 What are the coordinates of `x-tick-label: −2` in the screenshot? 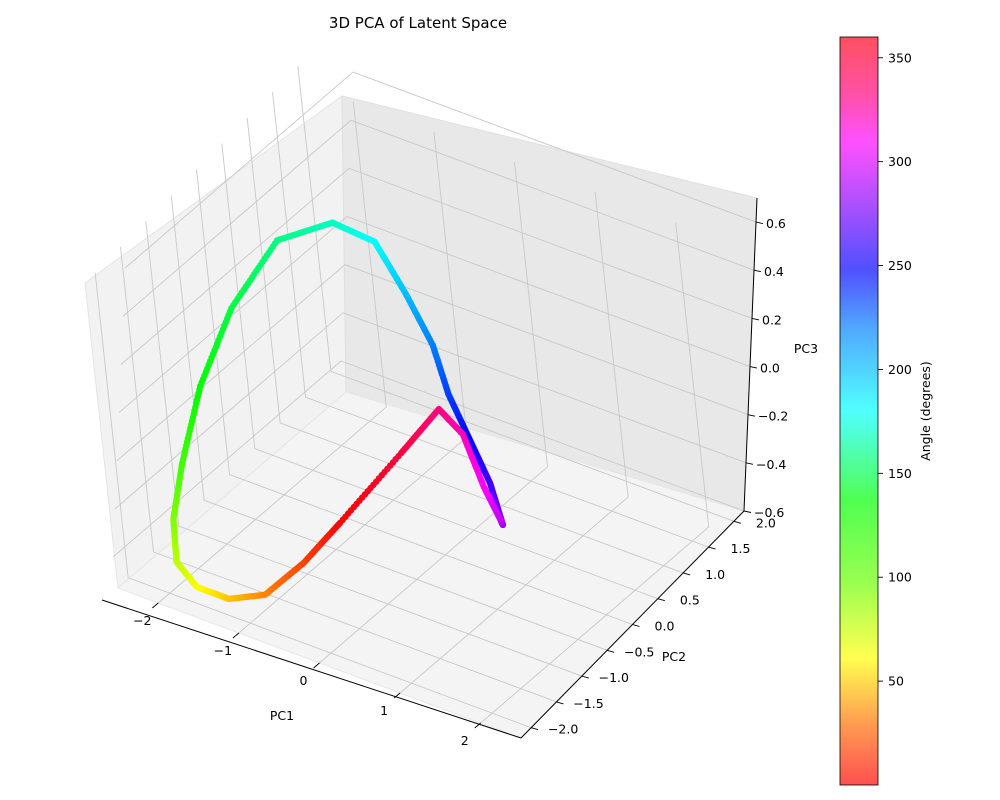 It's located at (142, 620).